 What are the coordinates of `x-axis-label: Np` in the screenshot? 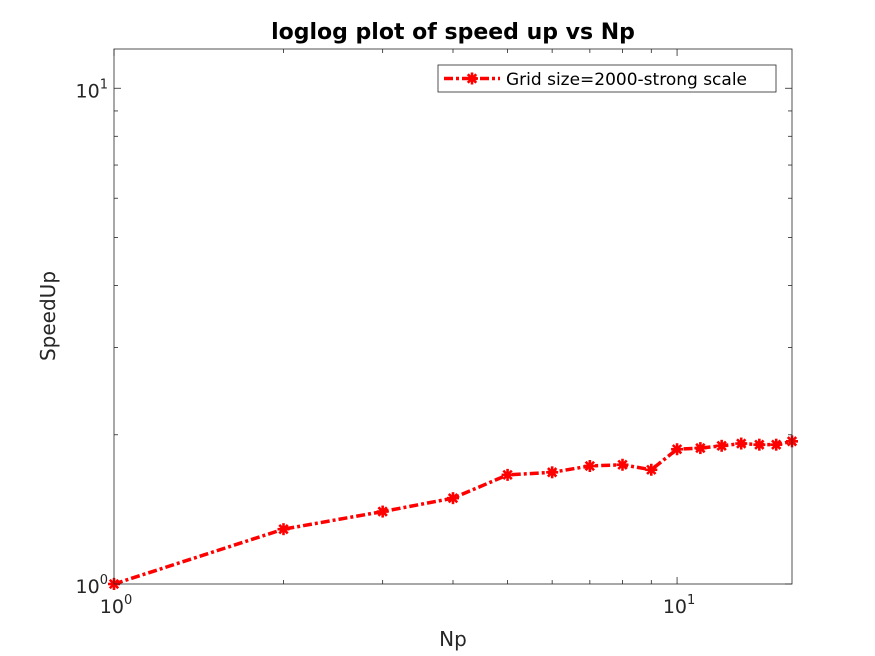 It's located at (453, 639).